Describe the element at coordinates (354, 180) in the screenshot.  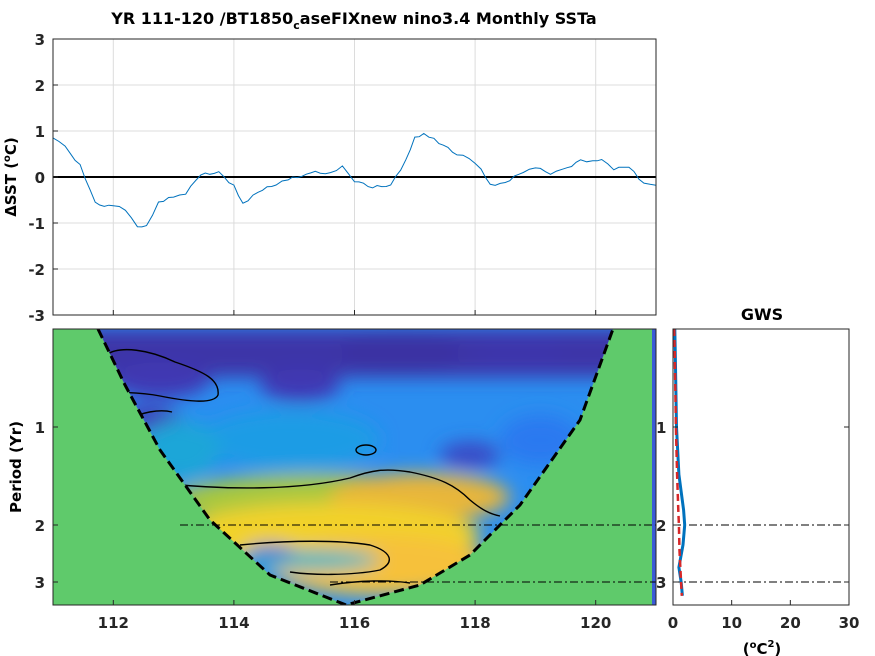
I see `sst-anomaly-series-line` at that location.